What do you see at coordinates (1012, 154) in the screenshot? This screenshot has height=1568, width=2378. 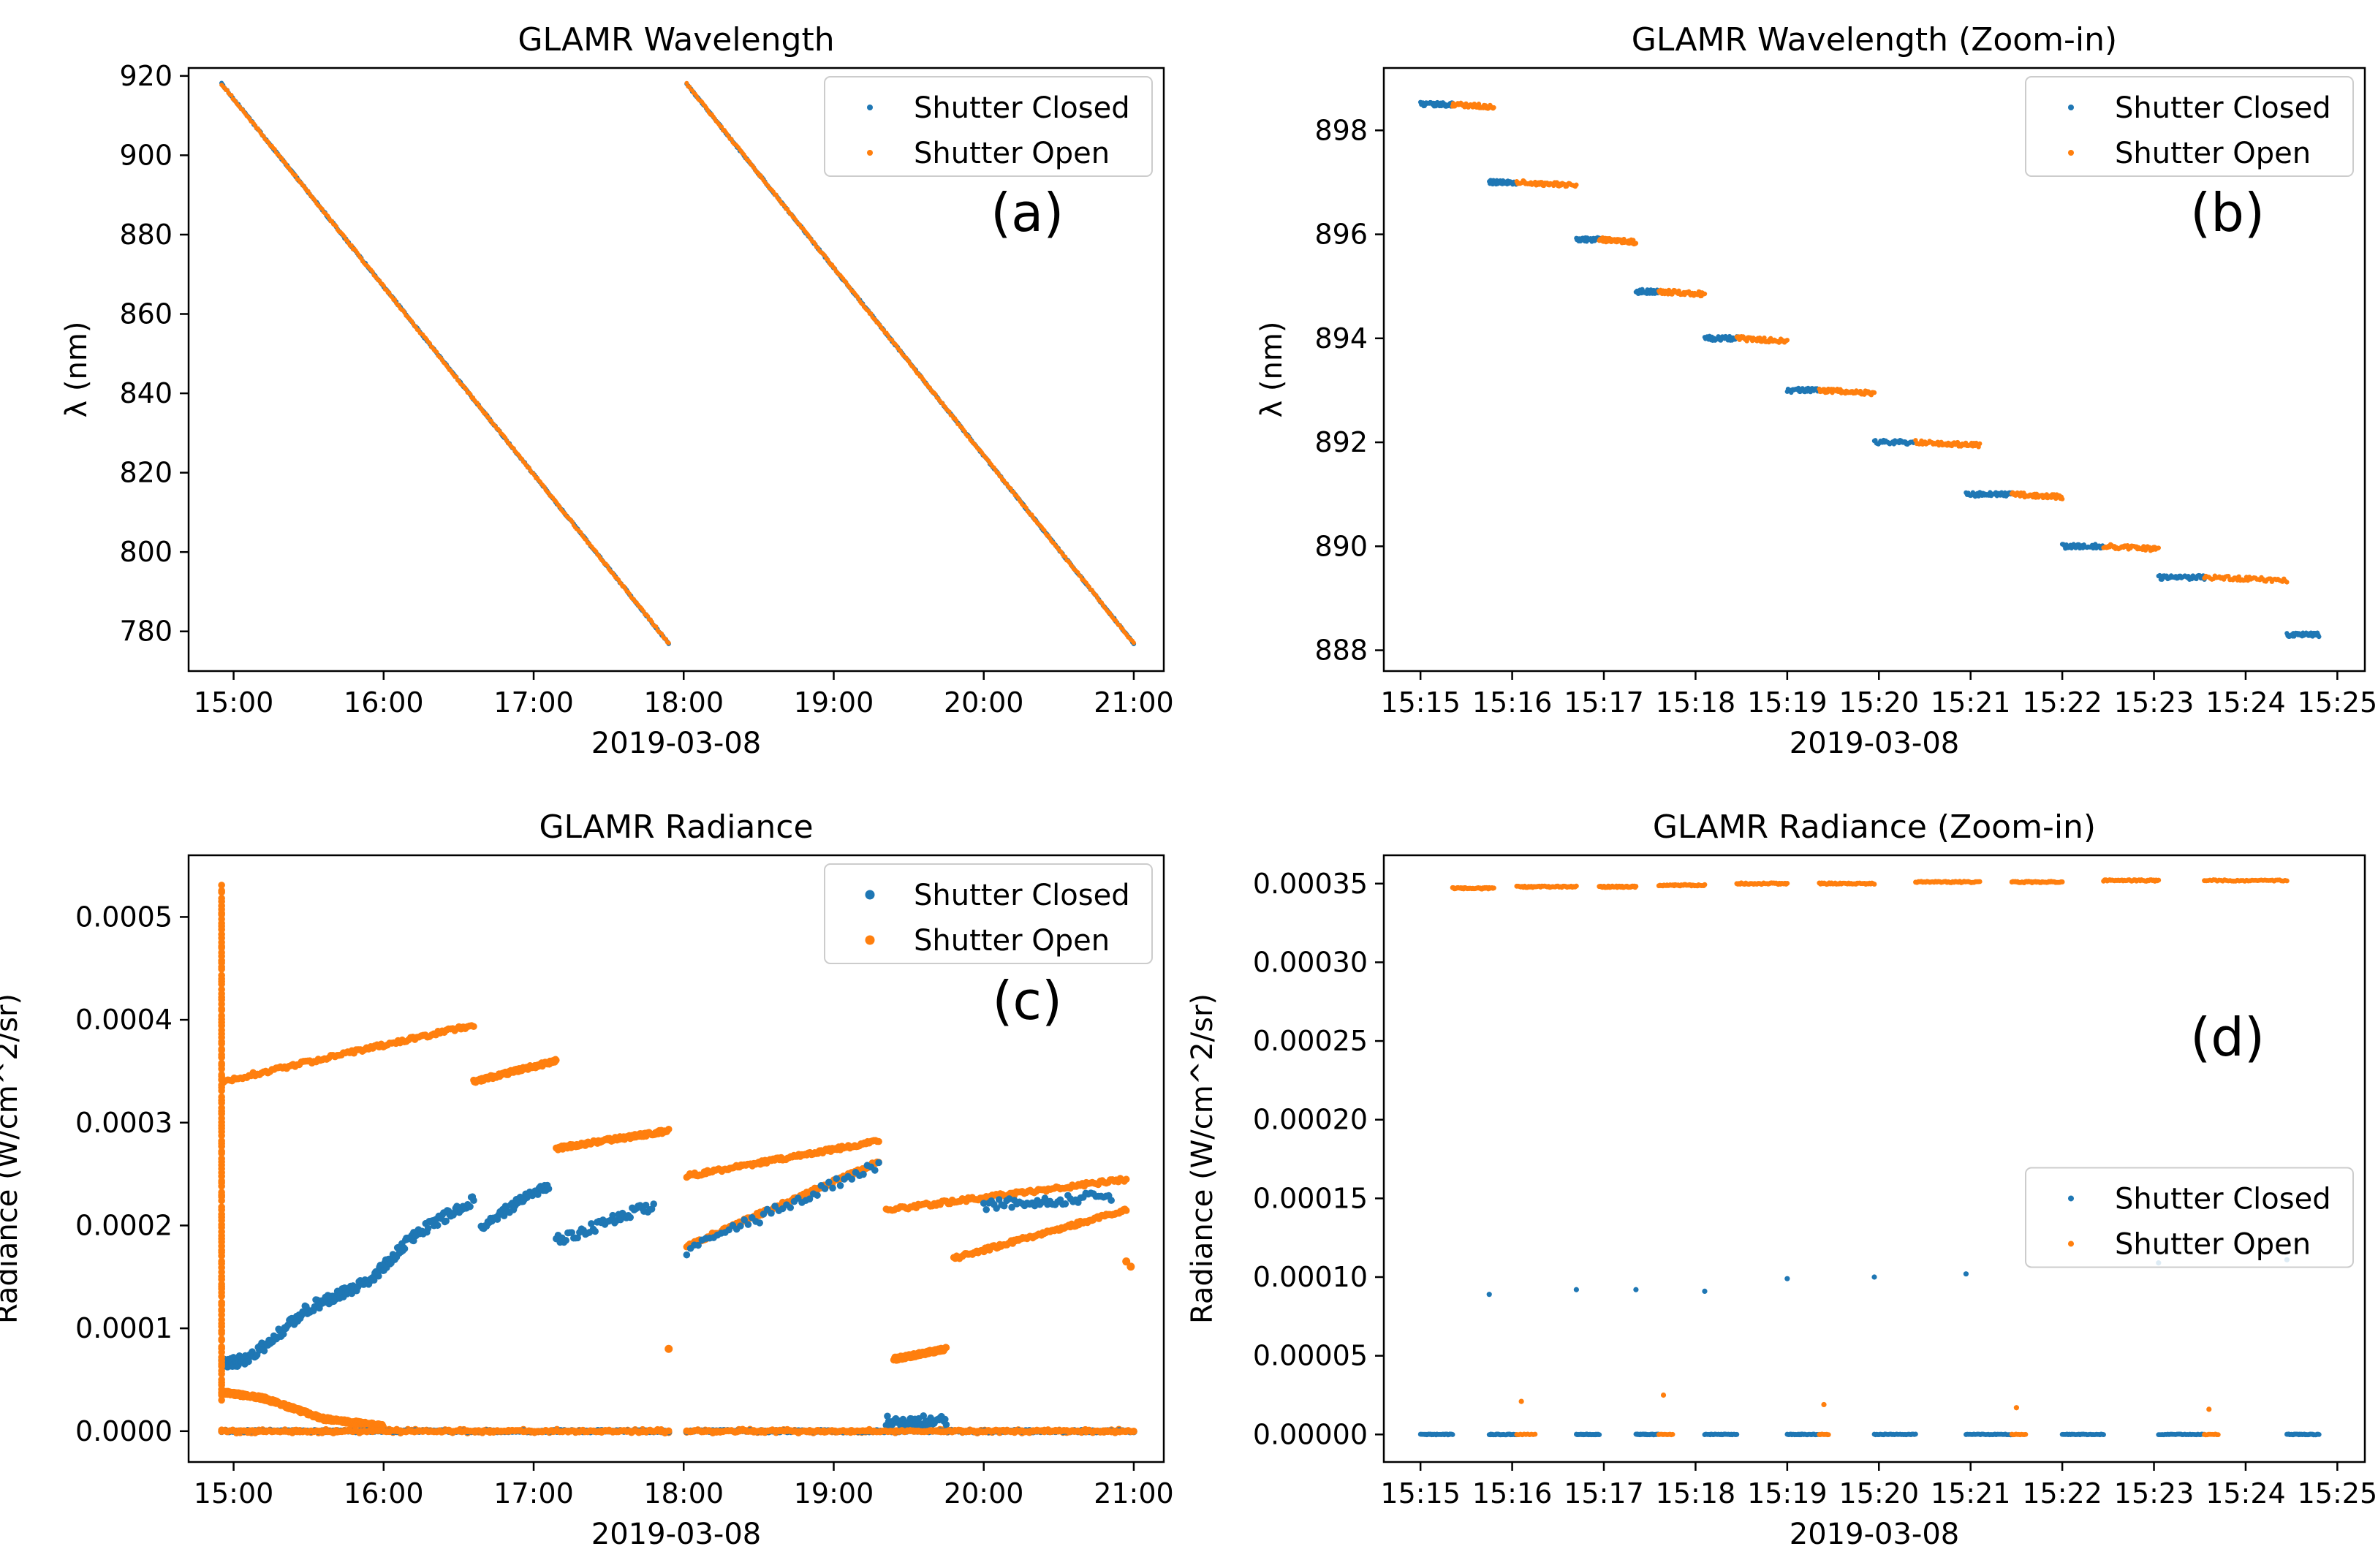 I see `legend-label: Shutter Open` at bounding box center [1012, 154].